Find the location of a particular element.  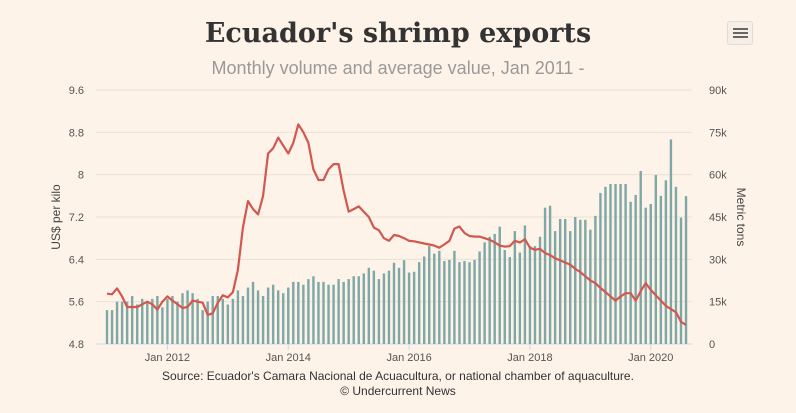

y-left-tick-label: 5.6 is located at coordinates (76, 303).